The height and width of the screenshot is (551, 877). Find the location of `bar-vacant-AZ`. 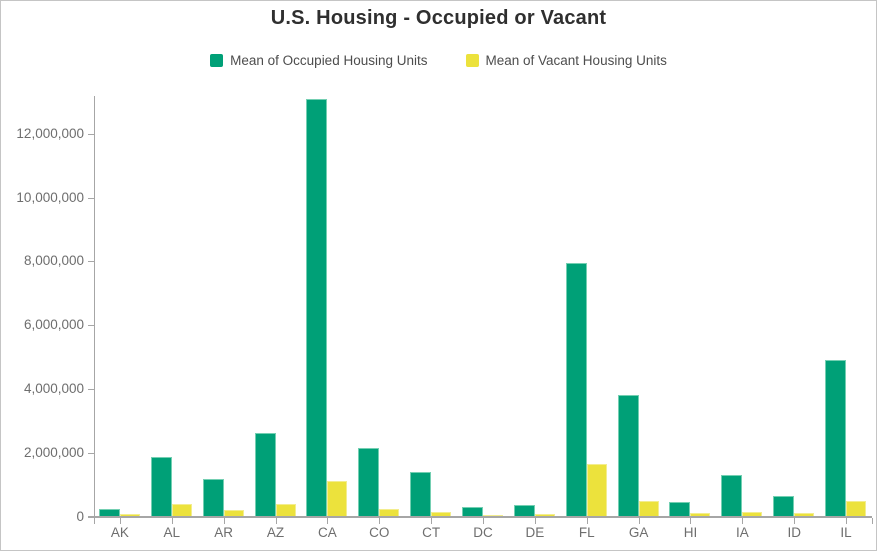

bar-vacant-AZ is located at coordinates (285, 510).